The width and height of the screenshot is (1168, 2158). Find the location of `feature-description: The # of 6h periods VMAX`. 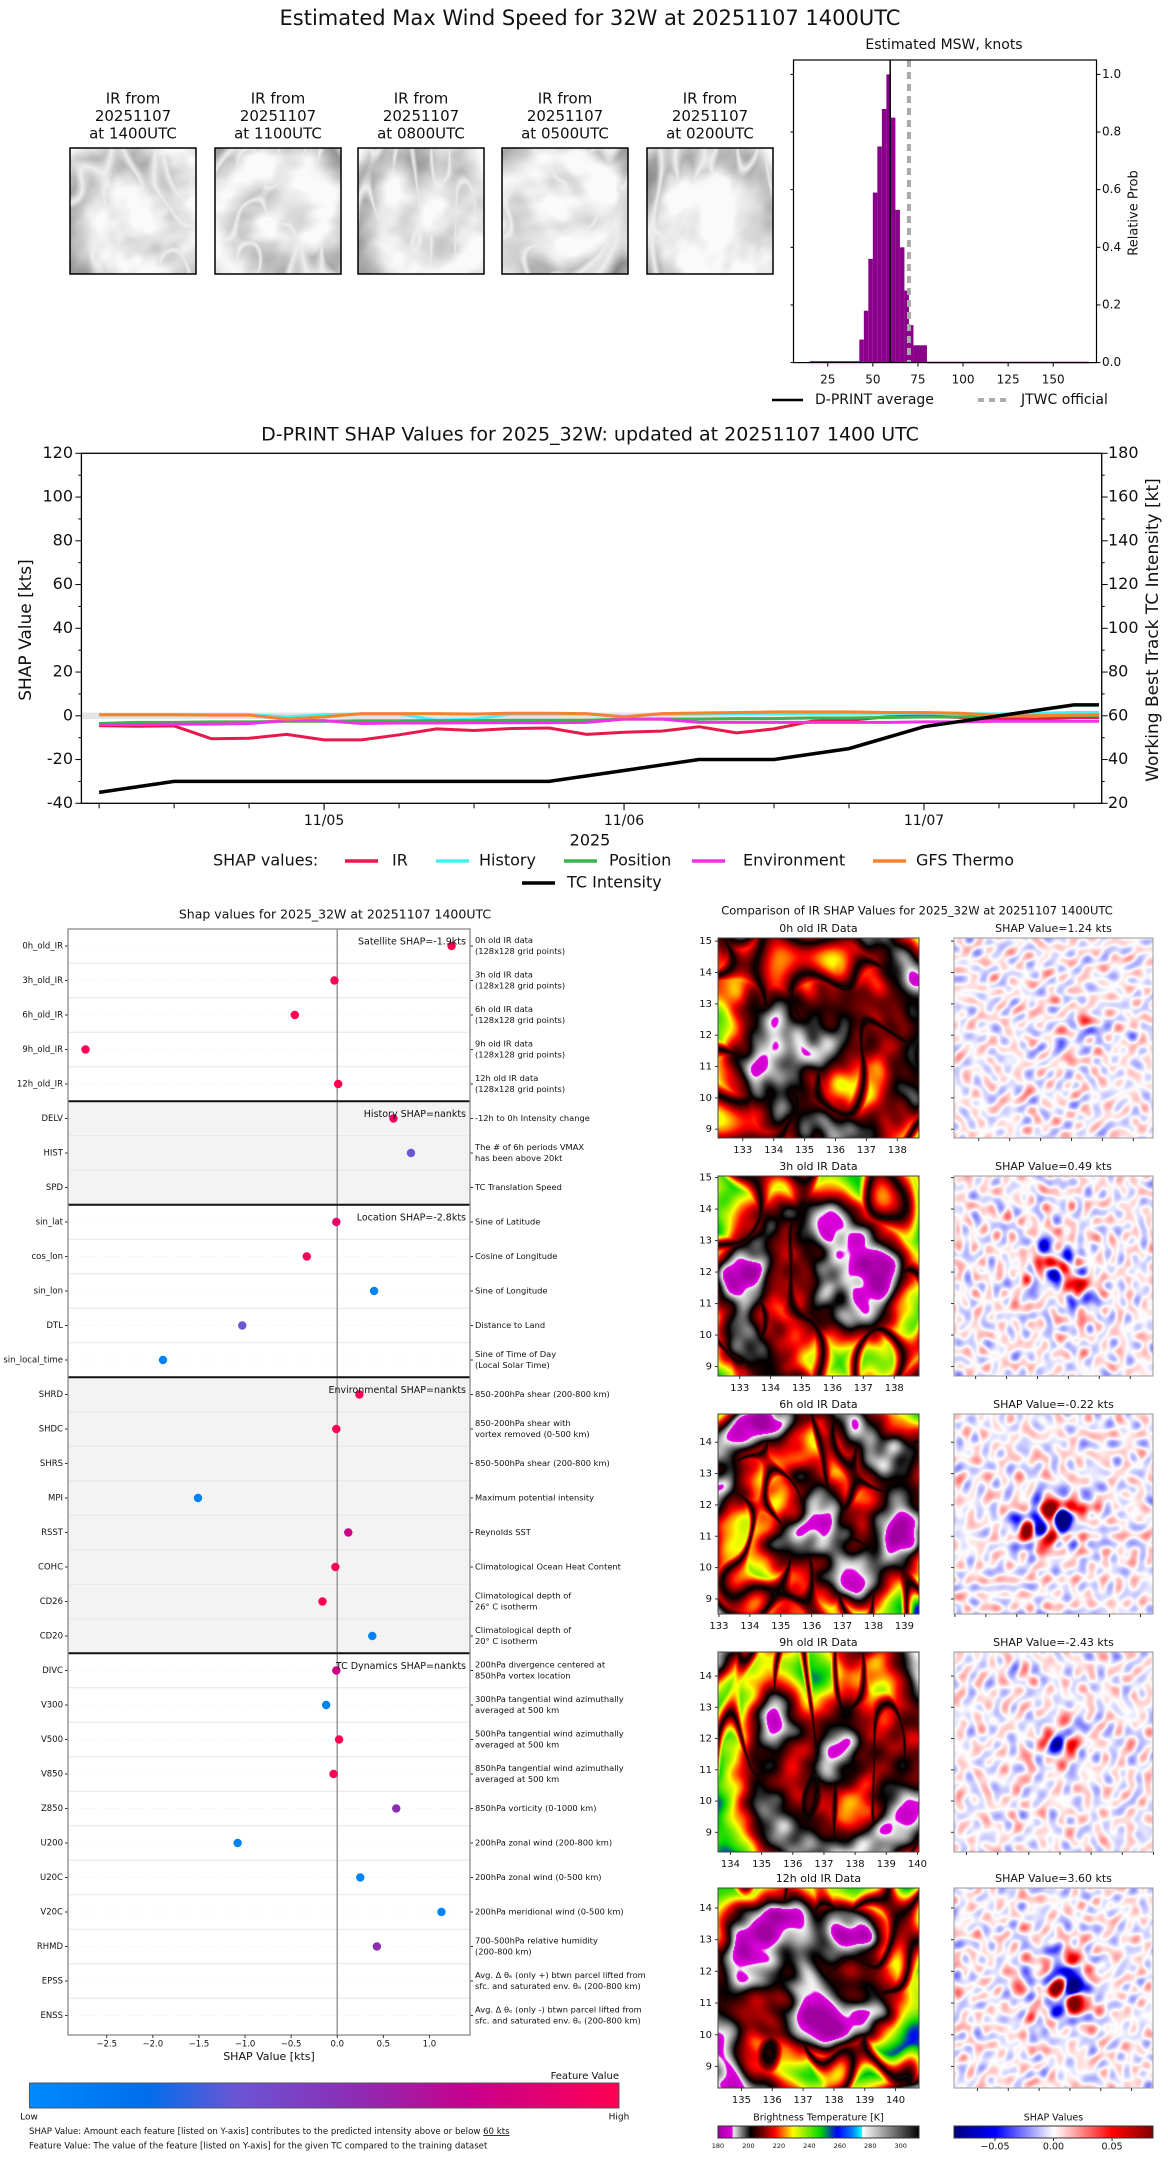

feature-description: The # of 6h periods VMAX is located at coordinates (529, 1147).